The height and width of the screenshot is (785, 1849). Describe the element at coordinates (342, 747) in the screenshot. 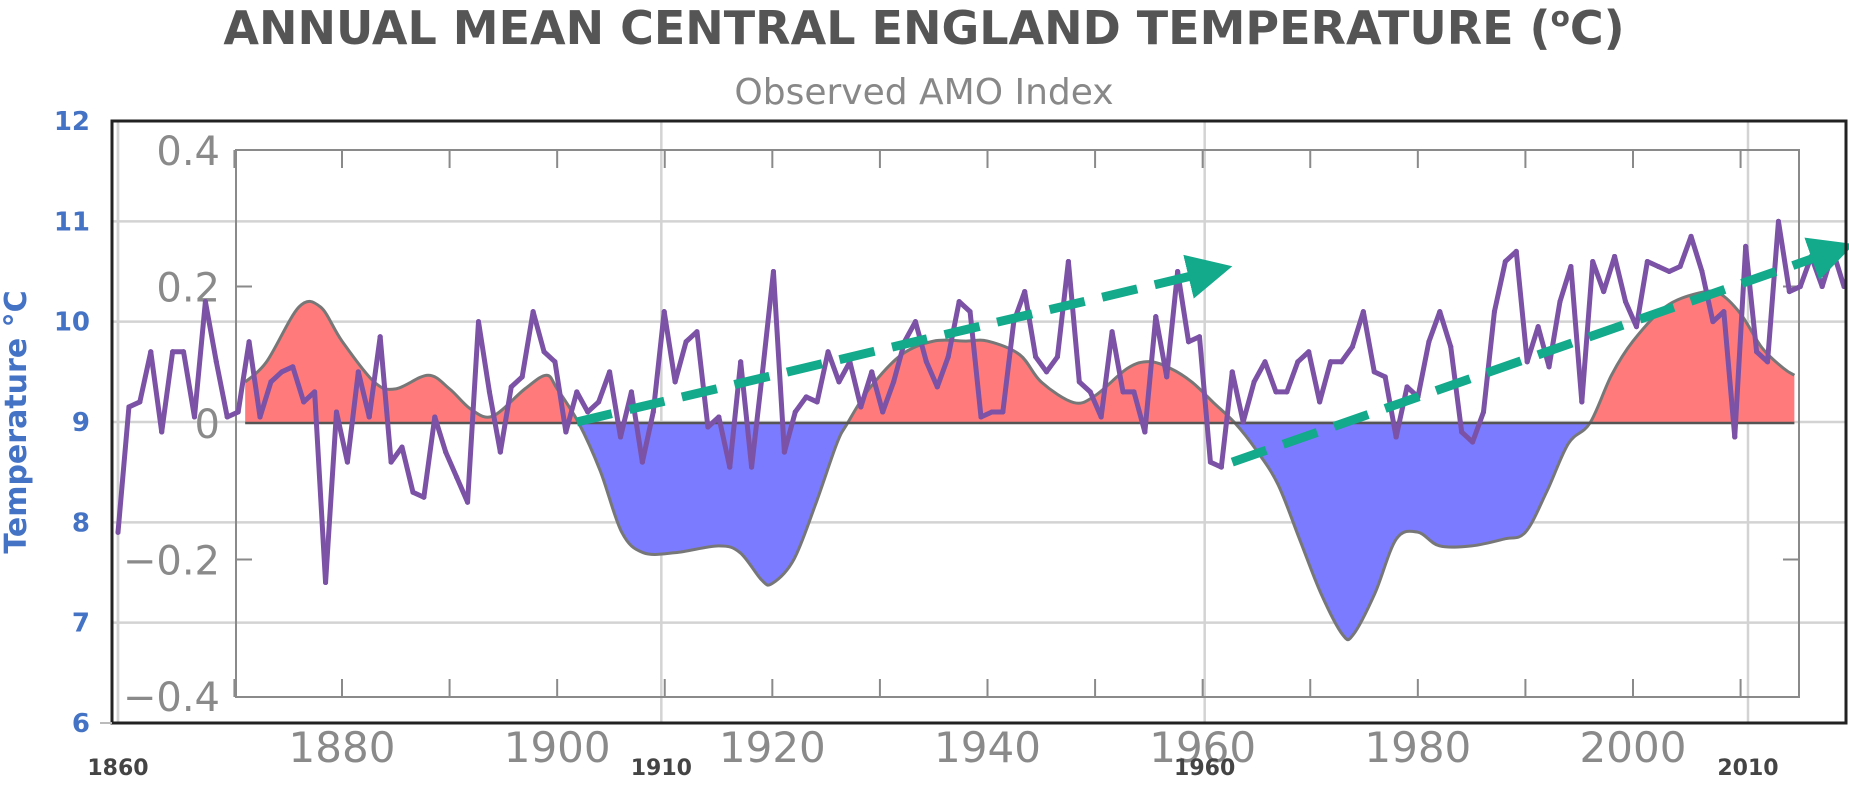

I see `amo-year-label: 1880` at that location.